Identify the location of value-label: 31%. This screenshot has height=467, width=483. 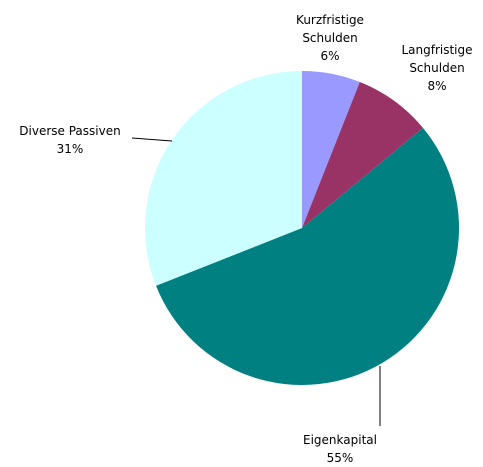
(70, 149).